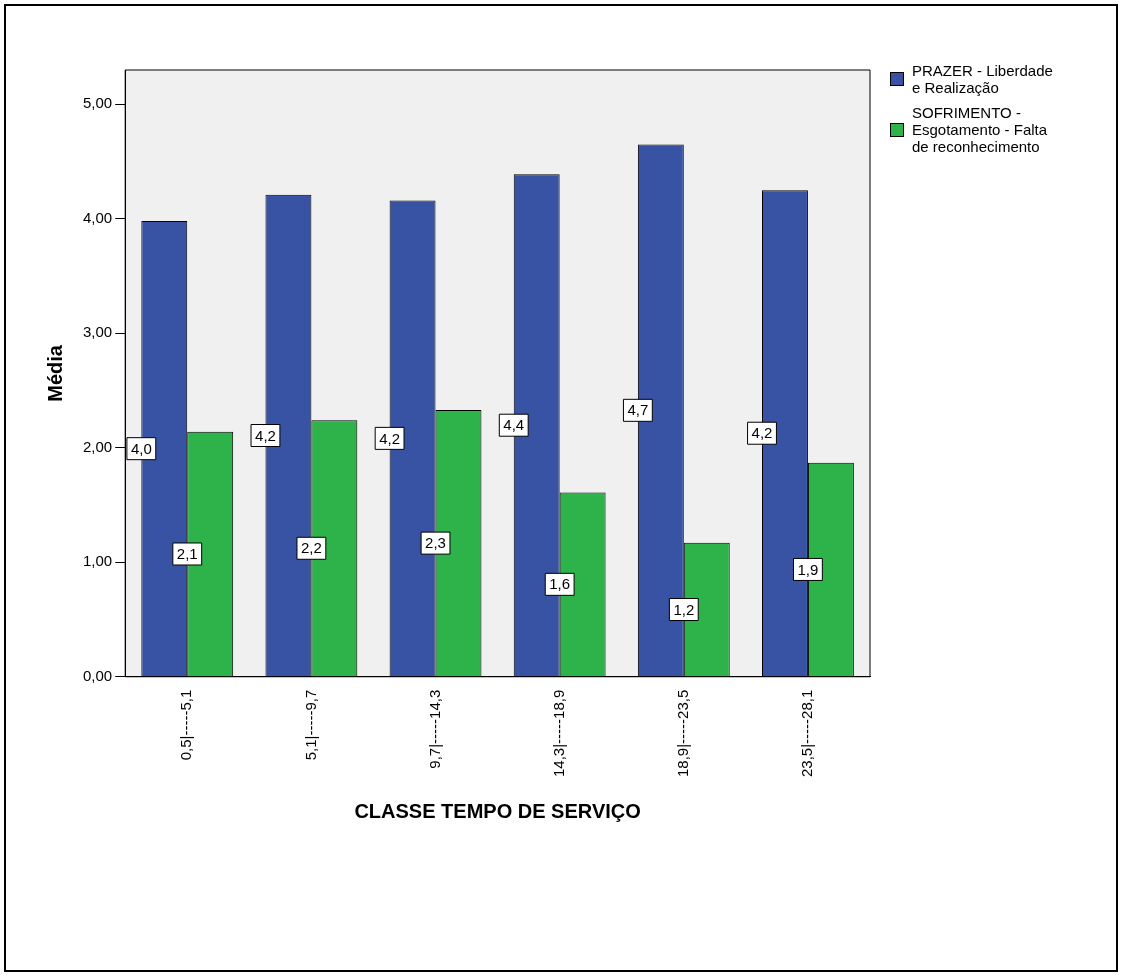 This screenshot has height=978, width=1124. Describe the element at coordinates (980, 129) in the screenshot. I see `legend-label: SOFRIMENTO - Esgotamento - Falta de reconhecimento` at that location.